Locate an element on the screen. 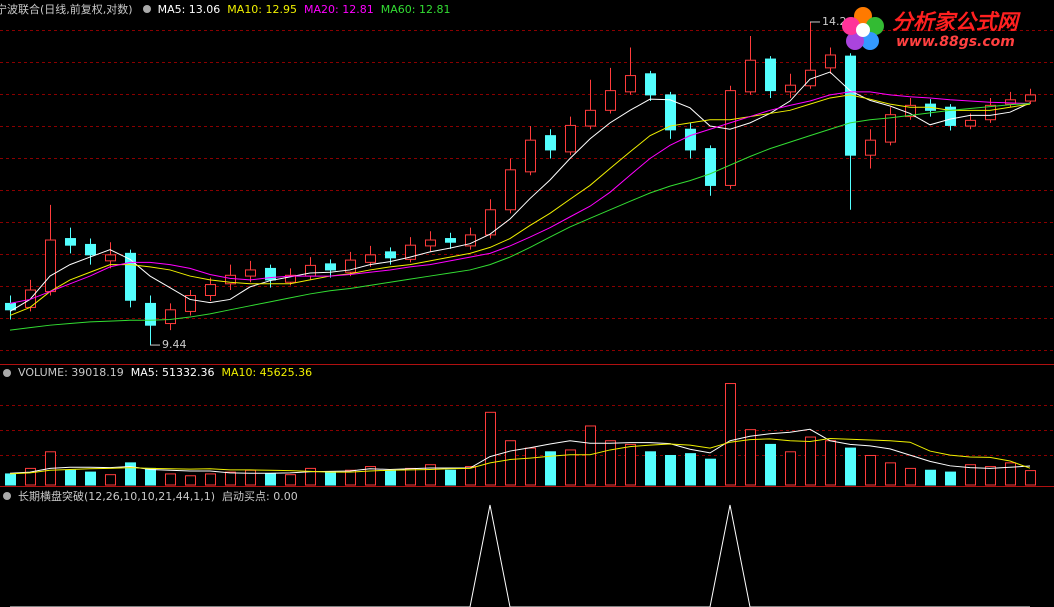 The image size is (1054, 607). legend-entry: MA10: 12.95 is located at coordinates (262, 9).